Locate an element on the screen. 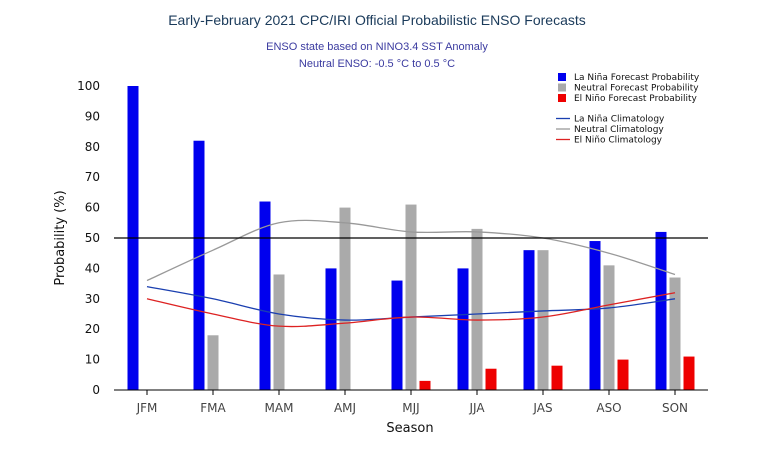  x-tick-label: MAM is located at coordinates (279, 408).